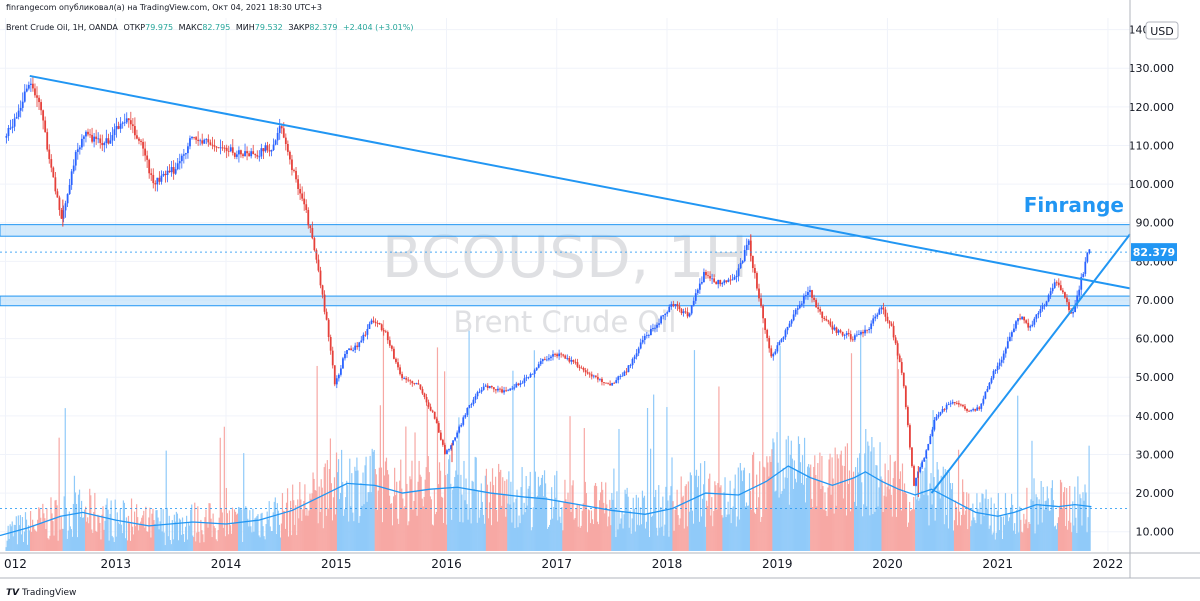 The width and height of the screenshot is (1200, 601). I want to click on y-tick-label: 20.000, so click(1155, 493).